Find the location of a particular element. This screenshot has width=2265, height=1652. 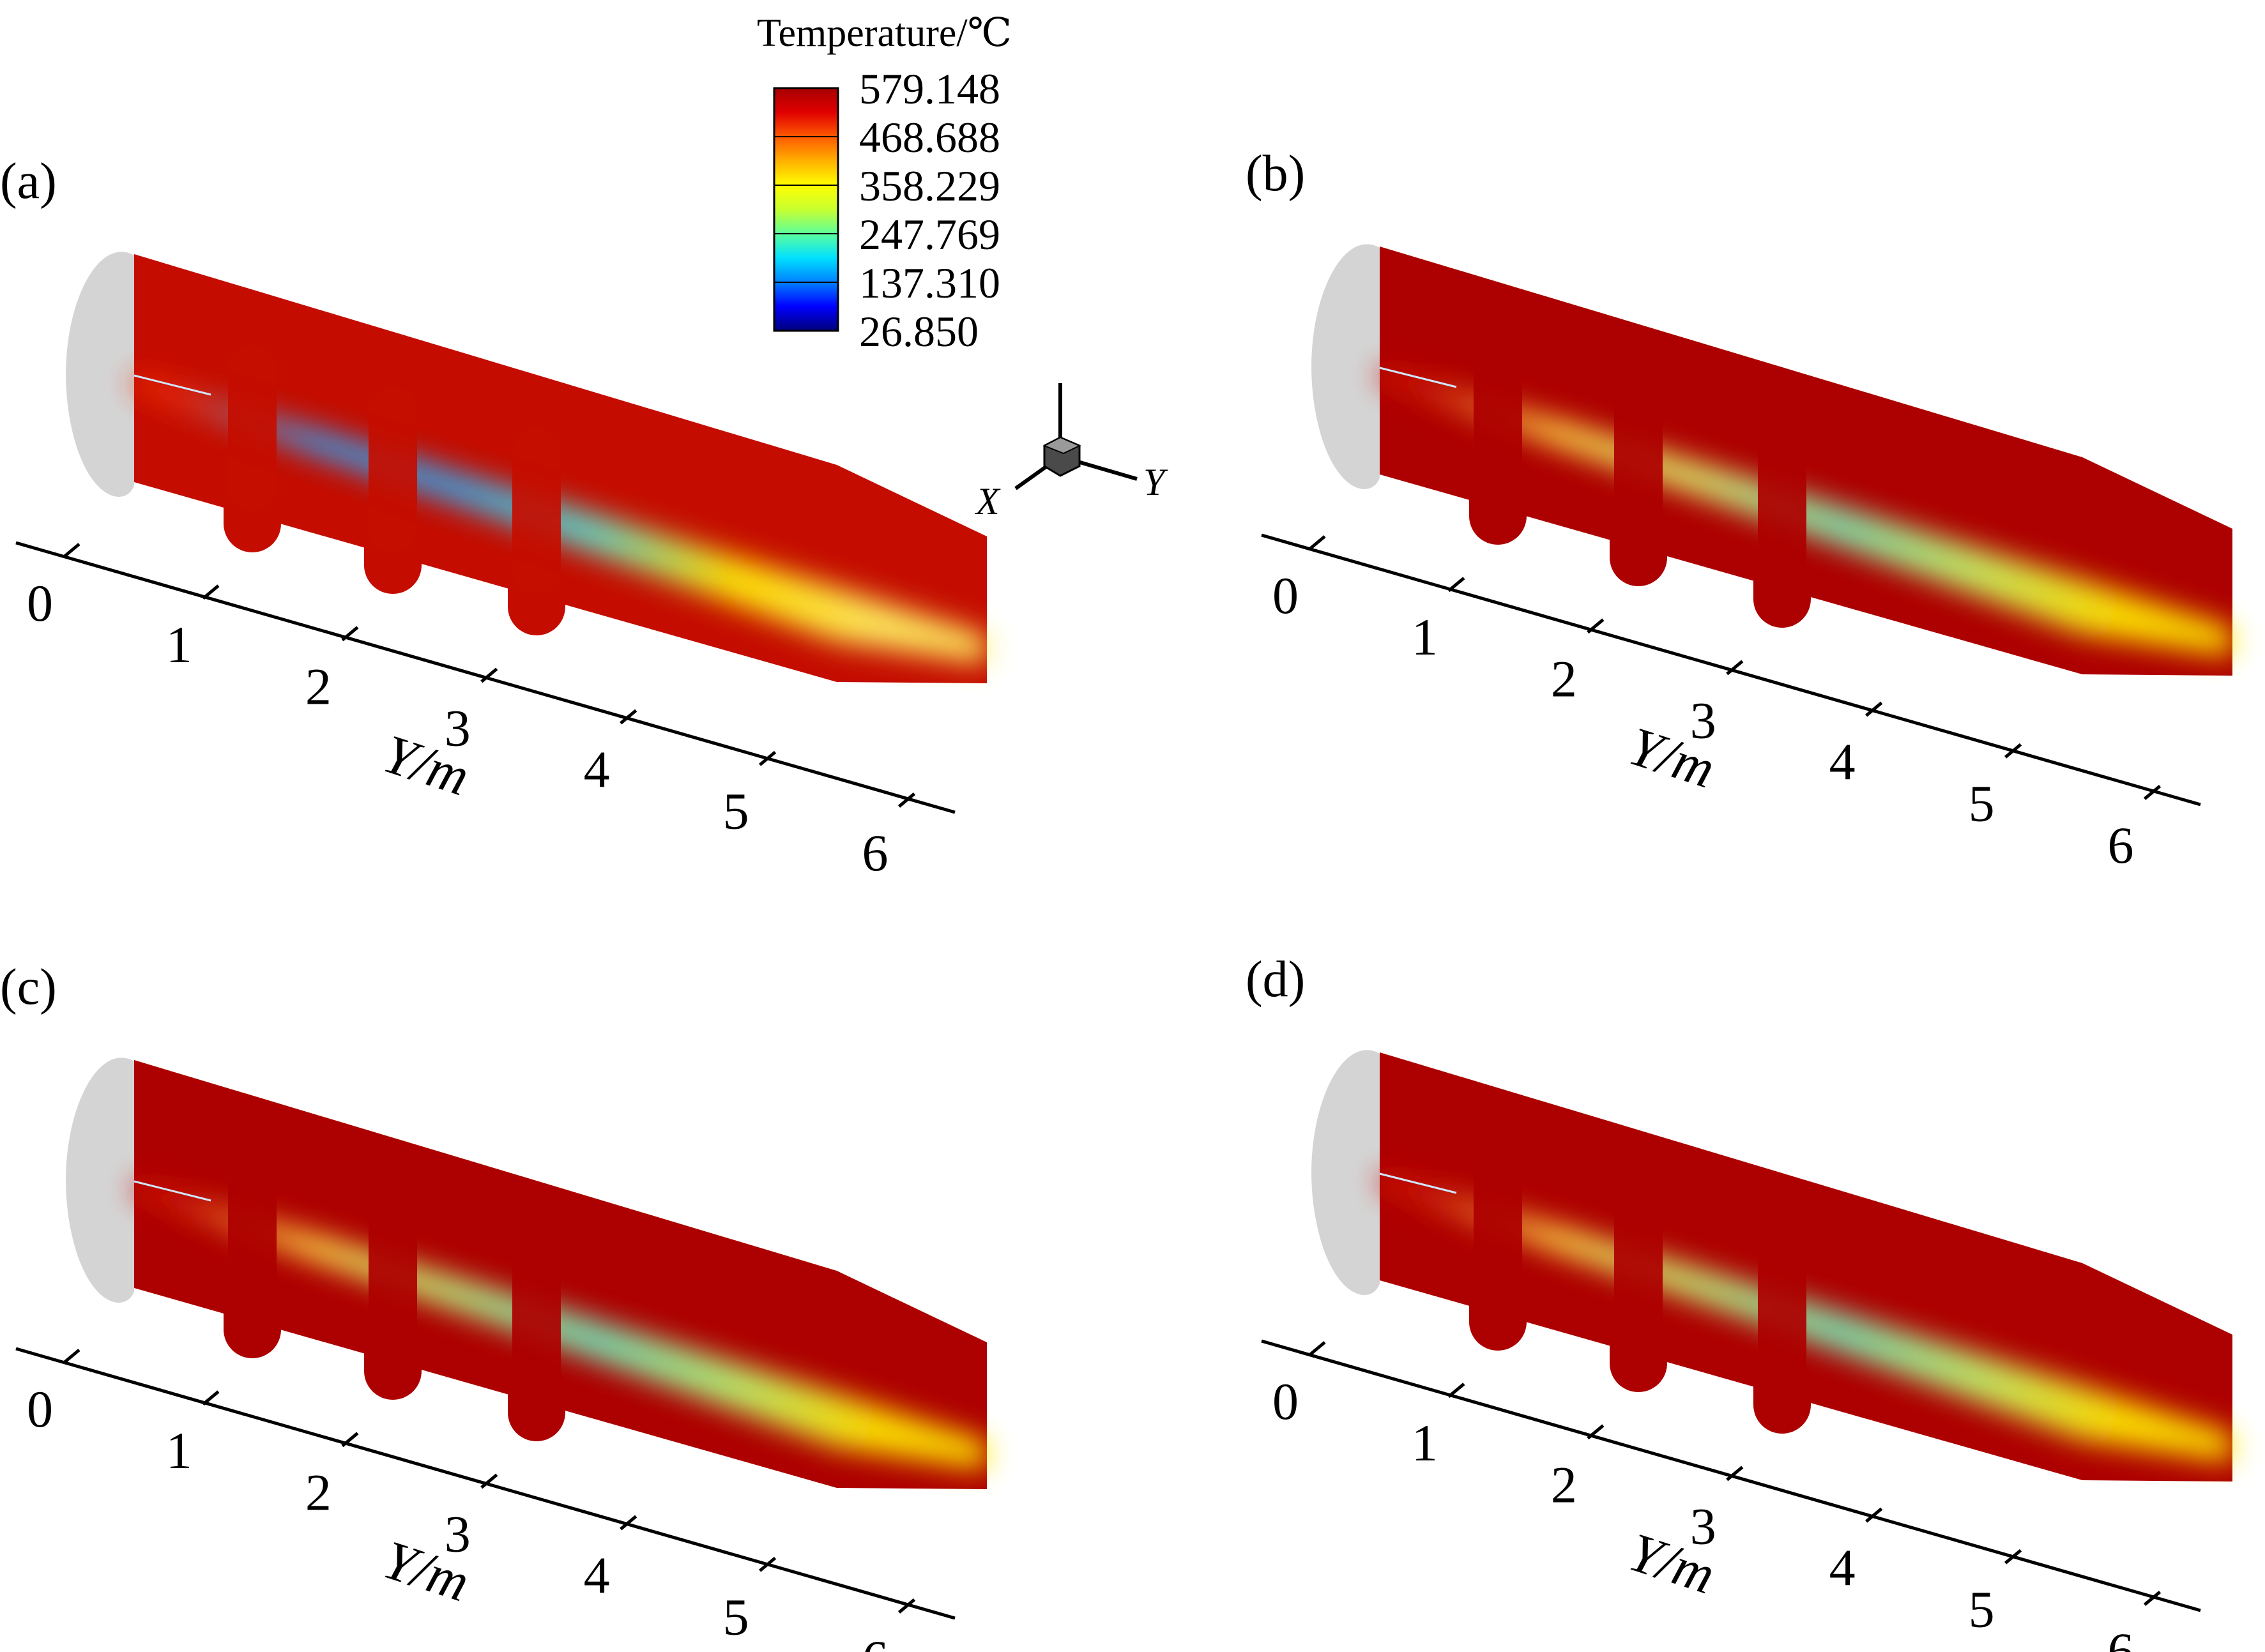

legend-value-label: 358.229 is located at coordinates (930, 186).